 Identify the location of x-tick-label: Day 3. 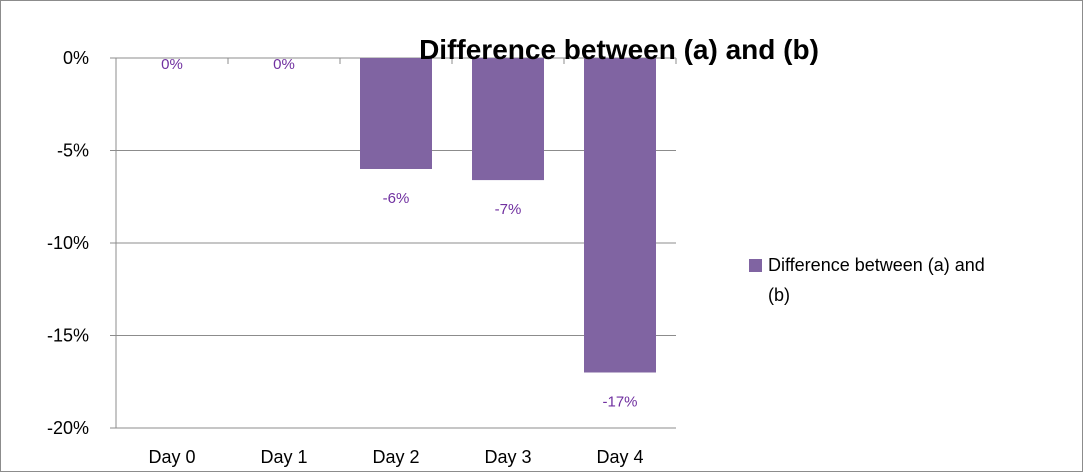
(507, 457).